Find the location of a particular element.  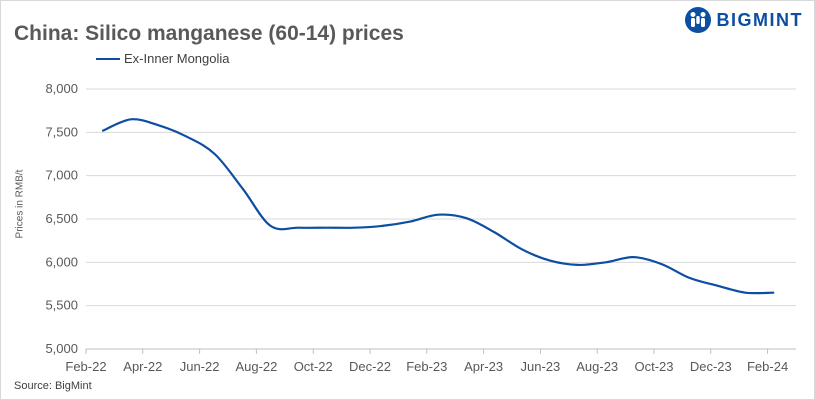

x-tick-label: Apr-22 is located at coordinates (142, 366).